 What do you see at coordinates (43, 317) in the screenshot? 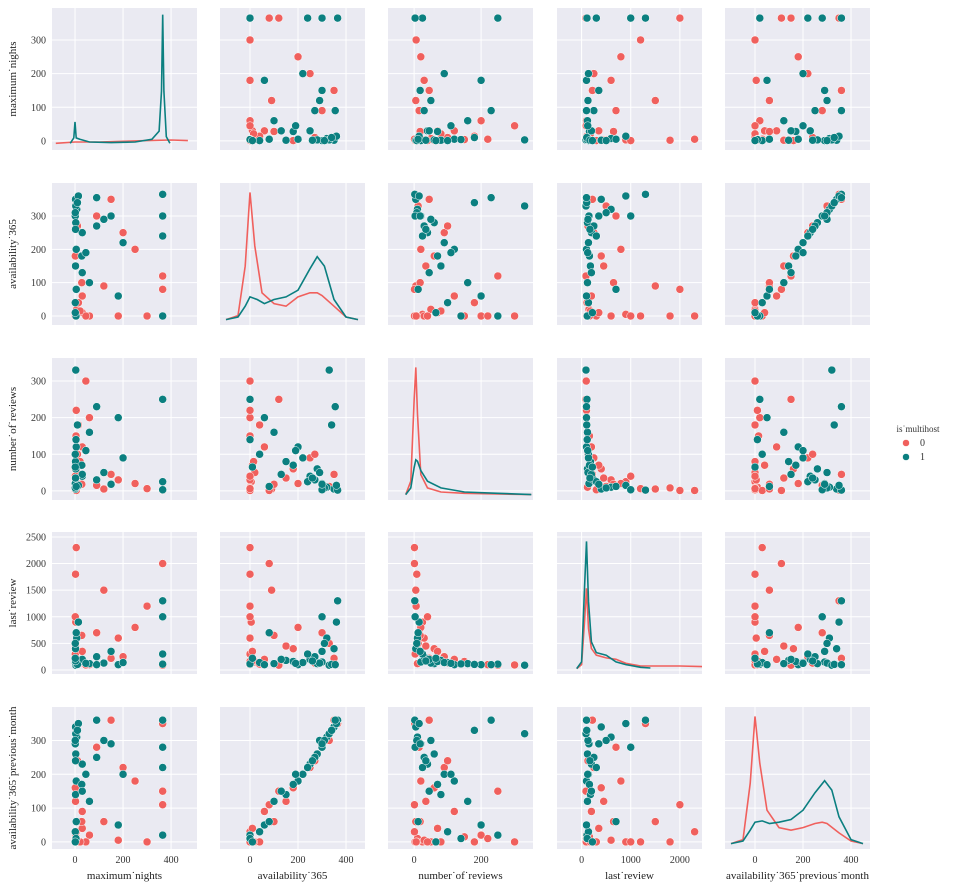
I see `y-tick-label: 0` at bounding box center [43, 317].